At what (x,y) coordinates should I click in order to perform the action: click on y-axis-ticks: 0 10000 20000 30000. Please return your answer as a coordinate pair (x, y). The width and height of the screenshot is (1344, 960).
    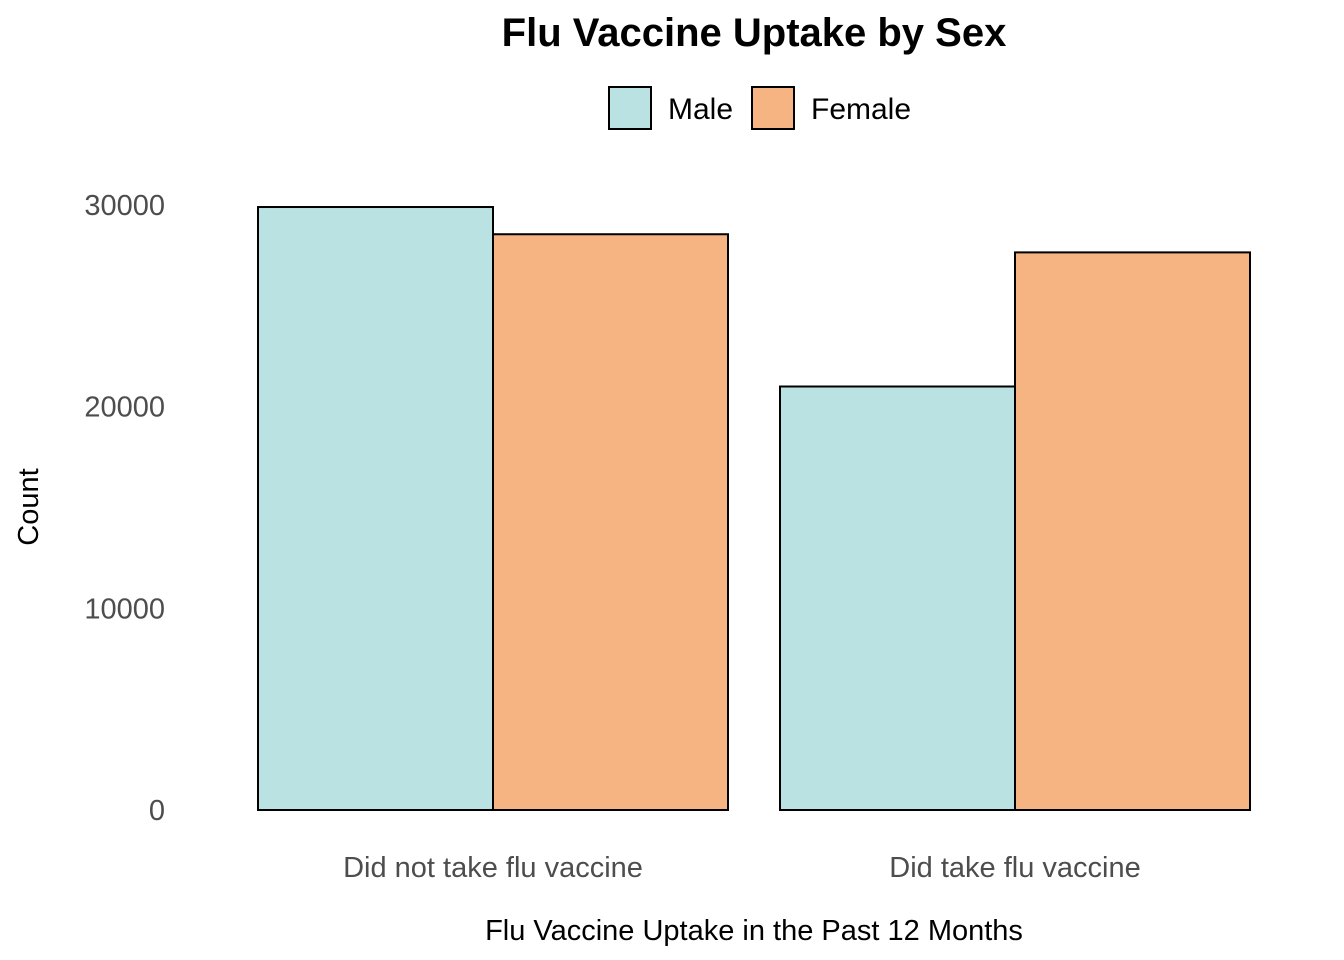
    Looking at the image, I should click on (124, 508).